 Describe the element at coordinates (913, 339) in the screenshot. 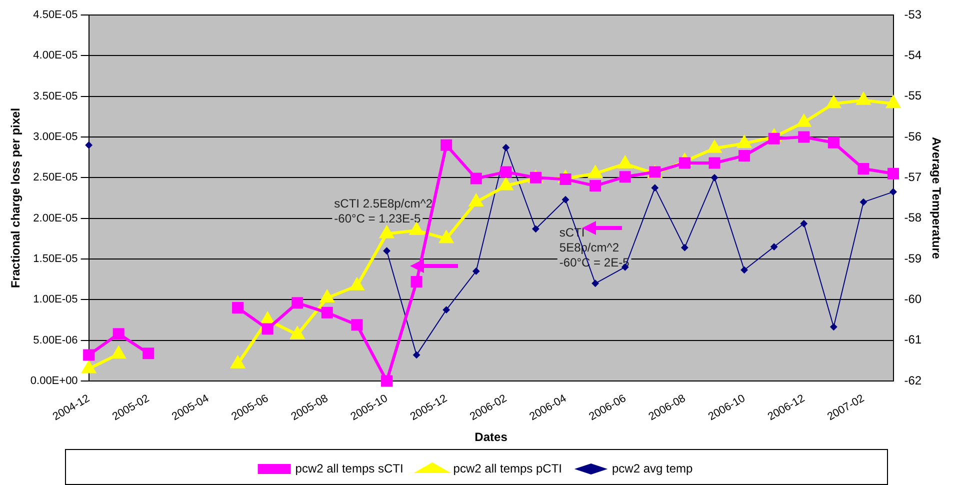

I see `y2-tick-label: -61` at that location.